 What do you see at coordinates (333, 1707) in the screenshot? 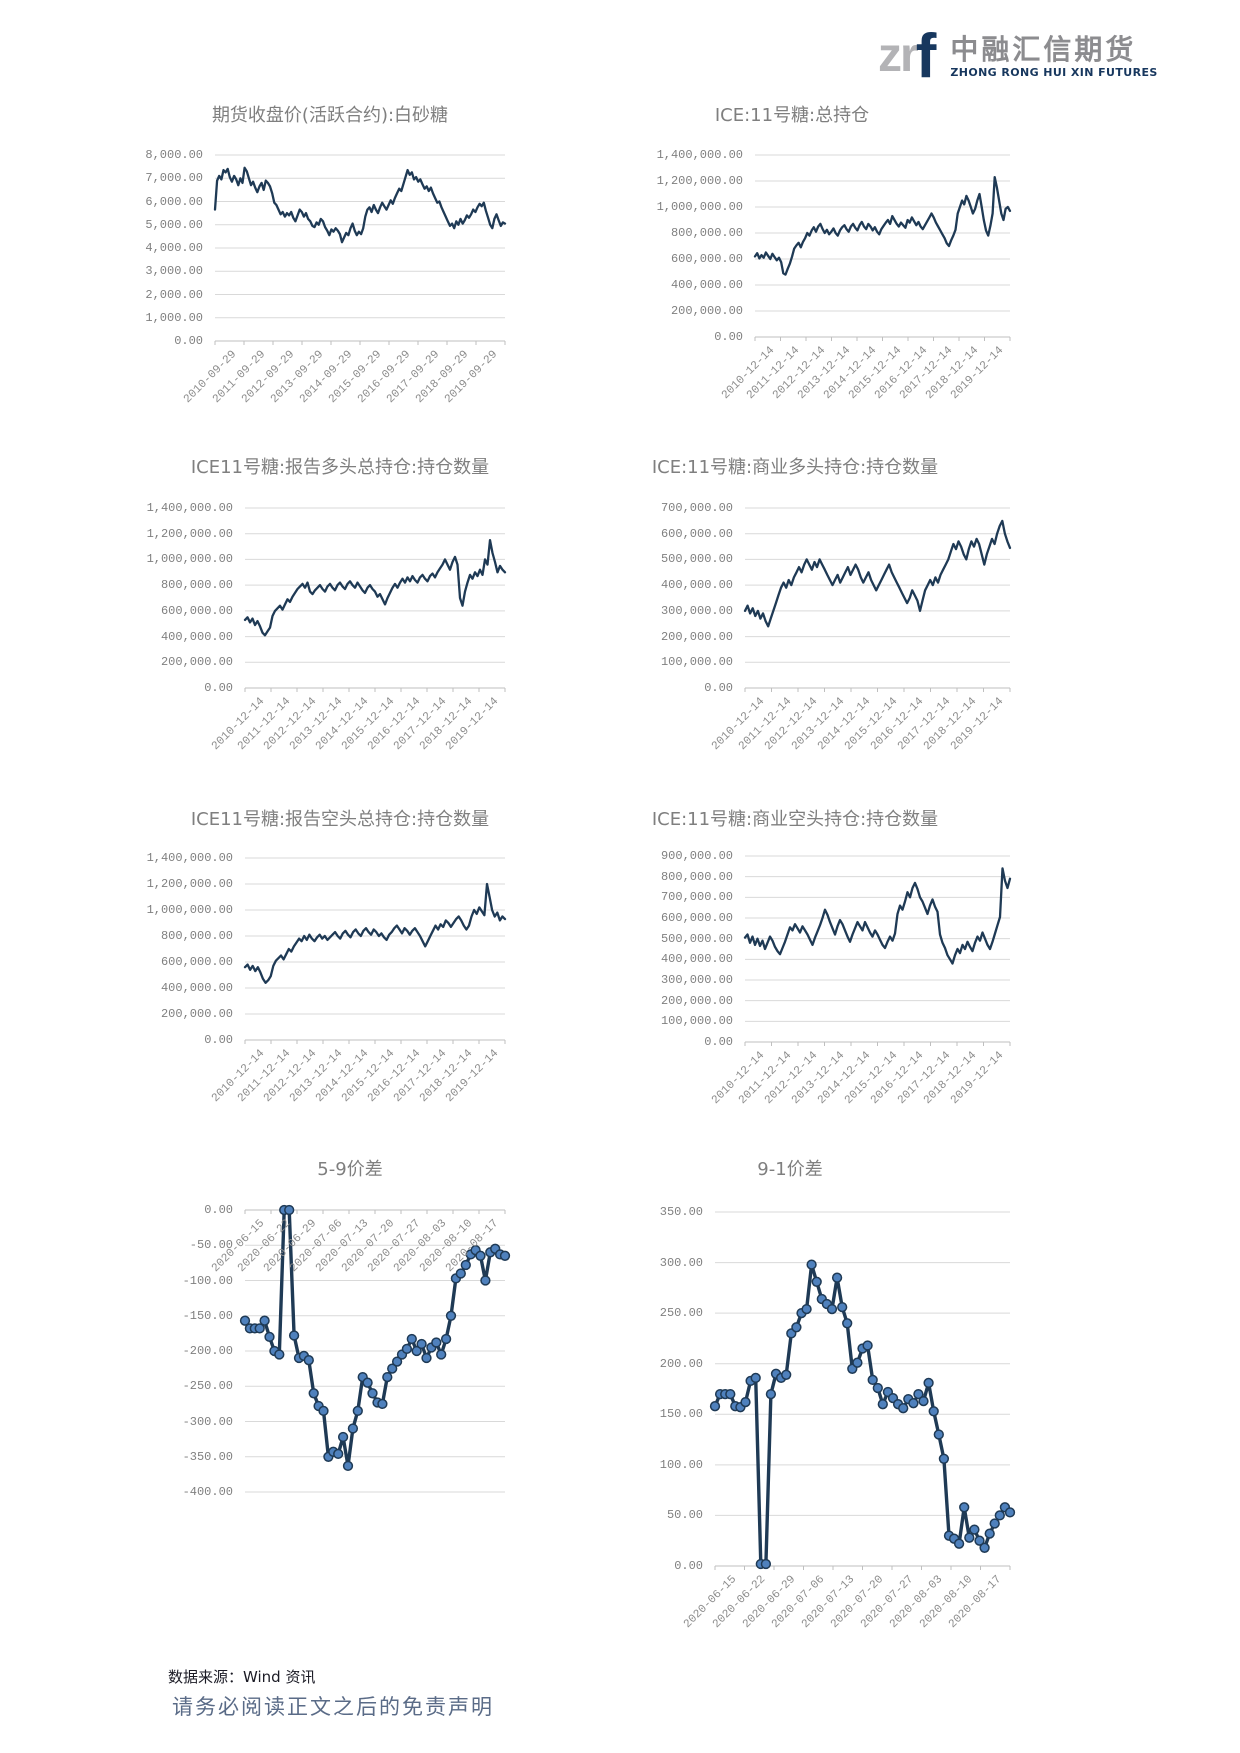
I see `disclaimer-note: 请务必阅读正文之后的免责声明` at bounding box center [333, 1707].